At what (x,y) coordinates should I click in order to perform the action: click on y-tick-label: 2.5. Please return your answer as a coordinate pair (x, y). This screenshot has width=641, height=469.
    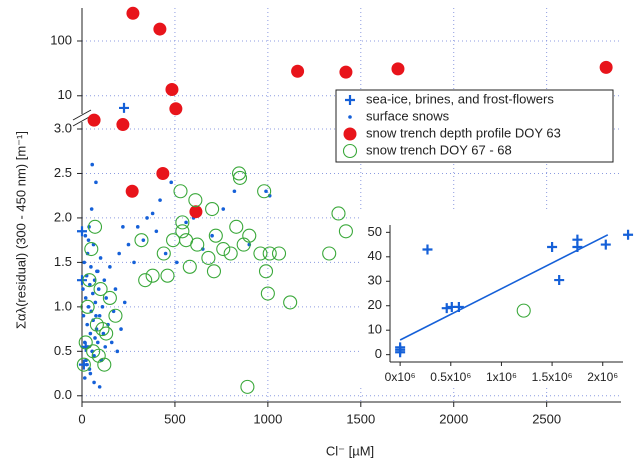
    Looking at the image, I should click on (63, 172).